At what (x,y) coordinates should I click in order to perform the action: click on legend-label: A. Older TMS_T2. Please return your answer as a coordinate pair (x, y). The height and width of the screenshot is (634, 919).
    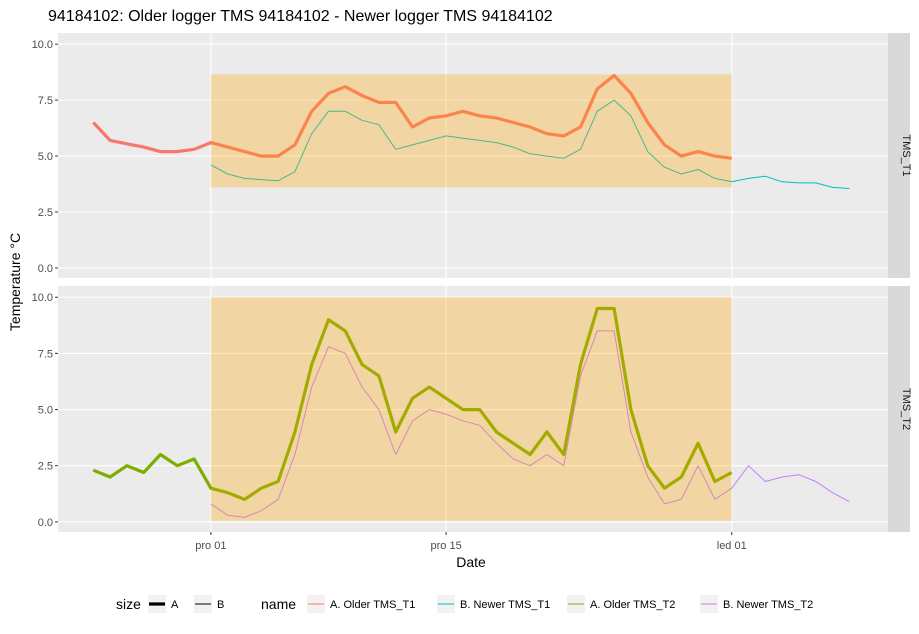
    Looking at the image, I should click on (632, 605).